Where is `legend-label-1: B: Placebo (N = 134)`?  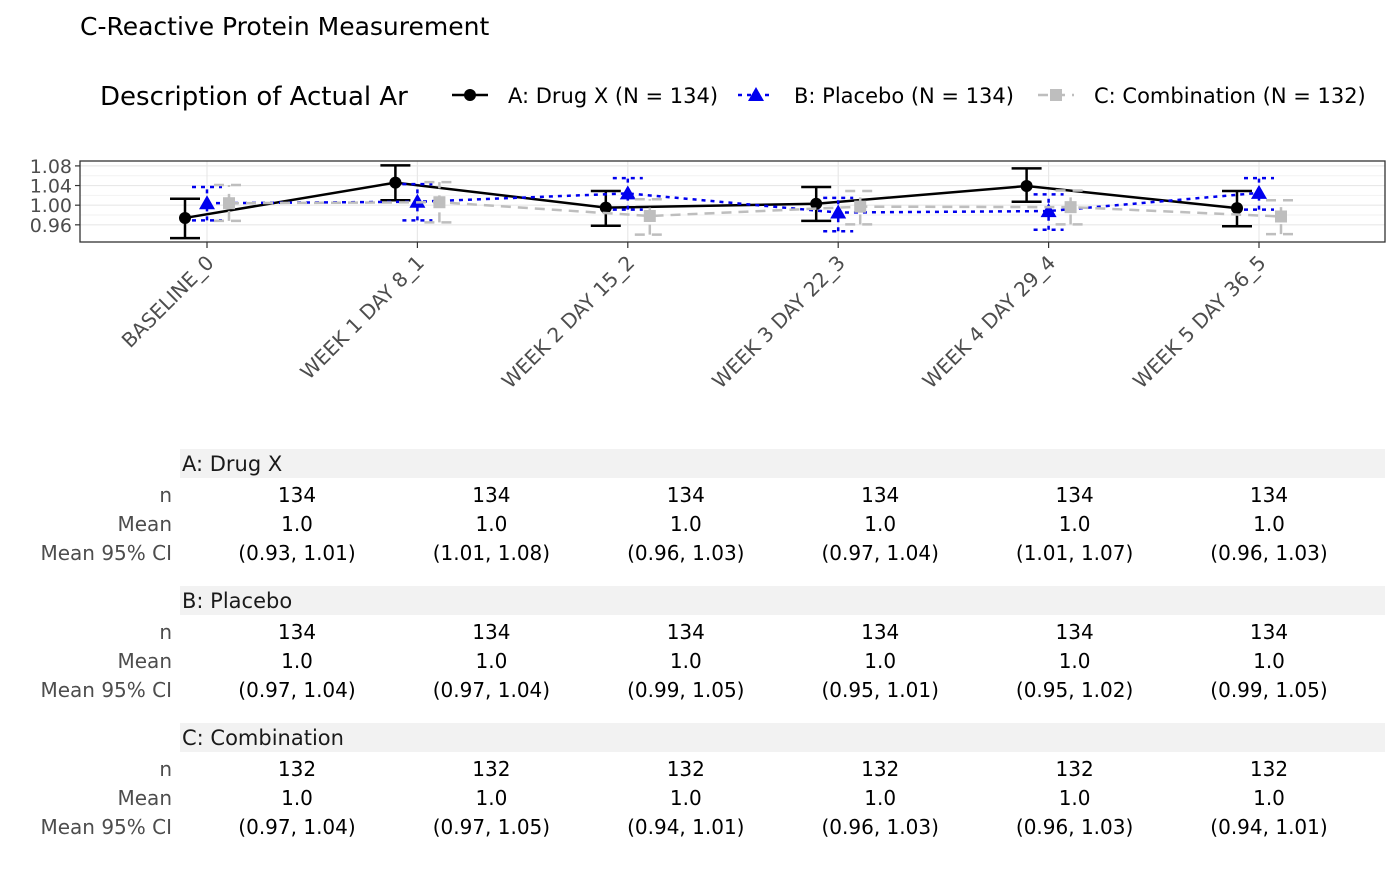
legend-label-1: B: Placebo (N = 134) is located at coordinates (904, 96).